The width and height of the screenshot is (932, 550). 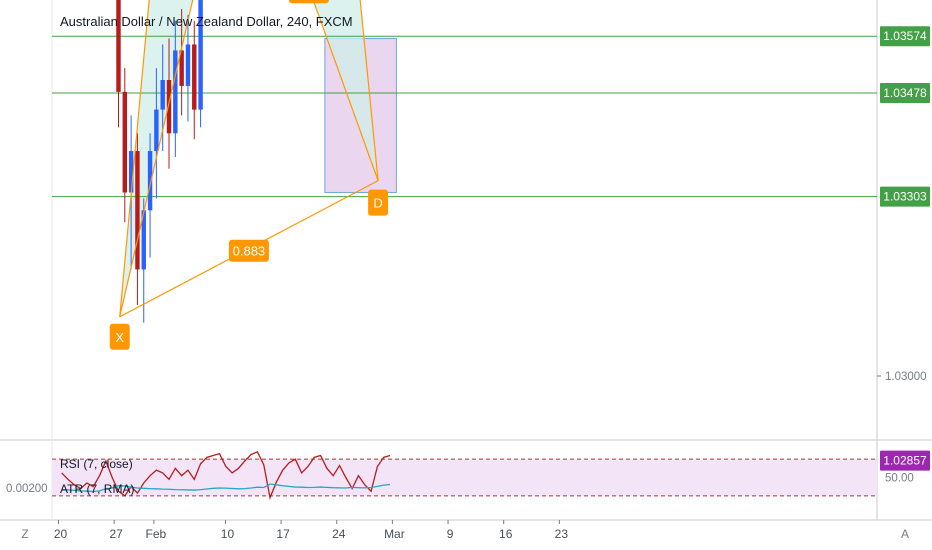 I want to click on rsi-band, so click(x=464, y=477).